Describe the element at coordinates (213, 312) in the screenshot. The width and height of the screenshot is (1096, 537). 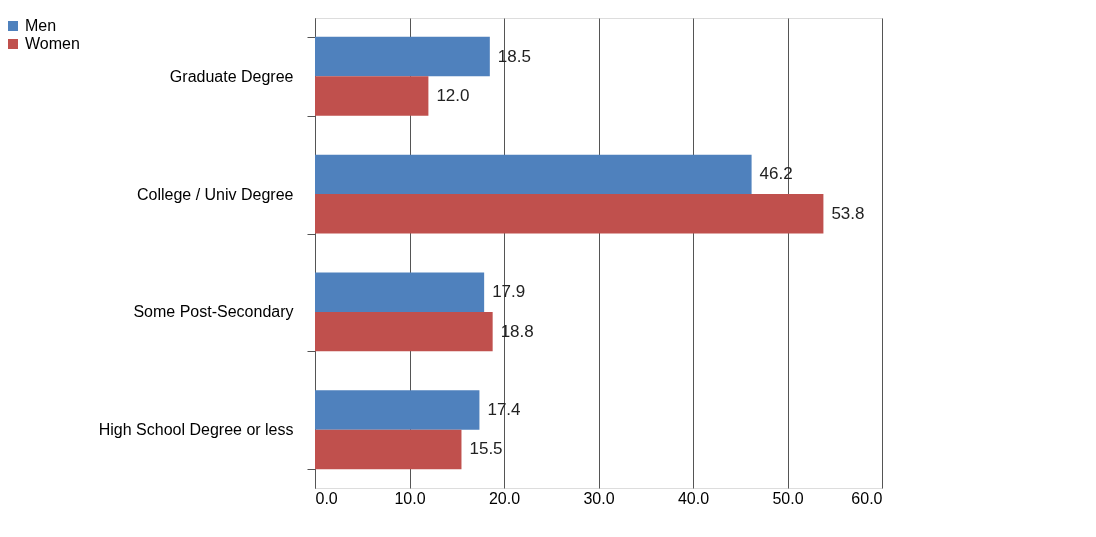
I see `y-tick-label: Some Post-Secondary` at that location.